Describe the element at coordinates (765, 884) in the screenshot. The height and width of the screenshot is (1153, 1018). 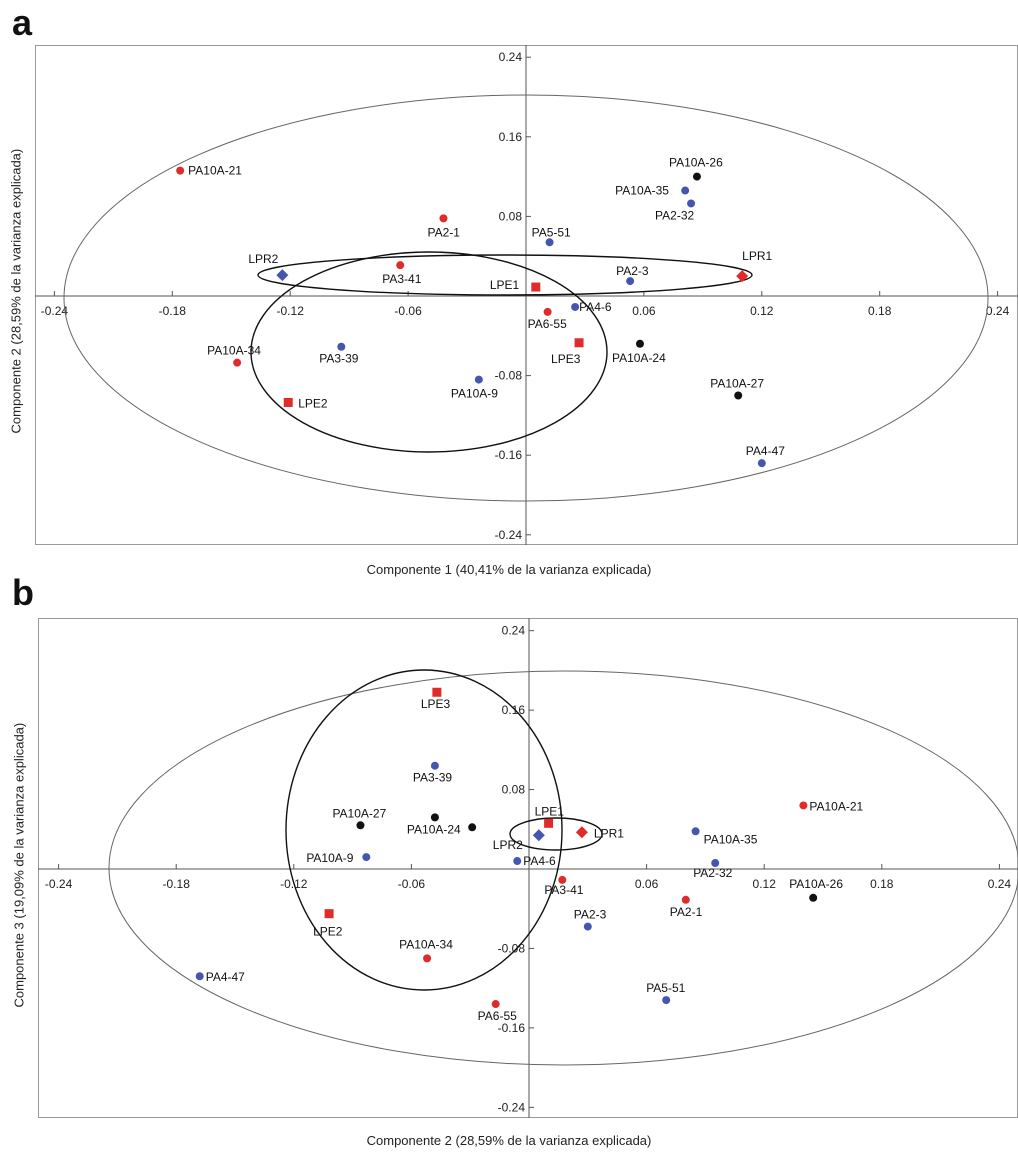
I see `x-tick-label: 0.12` at that location.